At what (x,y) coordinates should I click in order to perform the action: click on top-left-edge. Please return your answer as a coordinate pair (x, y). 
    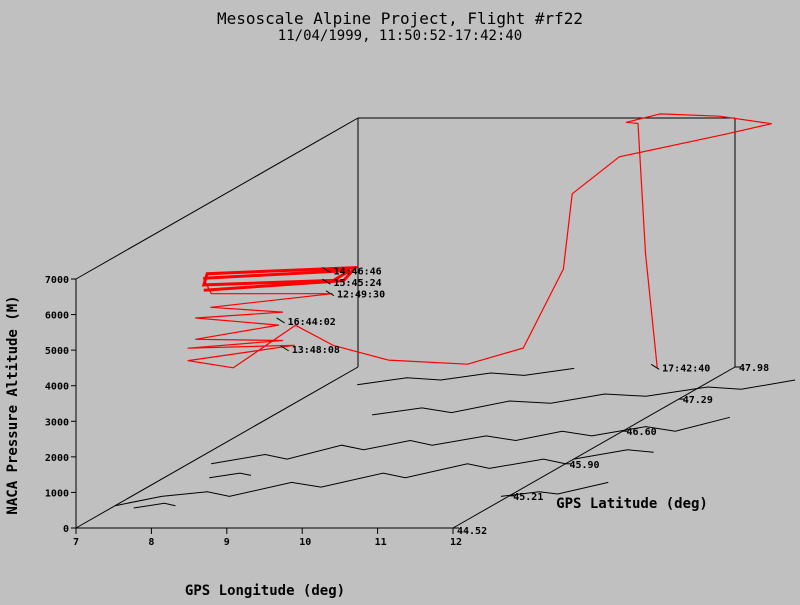
    Looking at the image, I should click on (217, 198).